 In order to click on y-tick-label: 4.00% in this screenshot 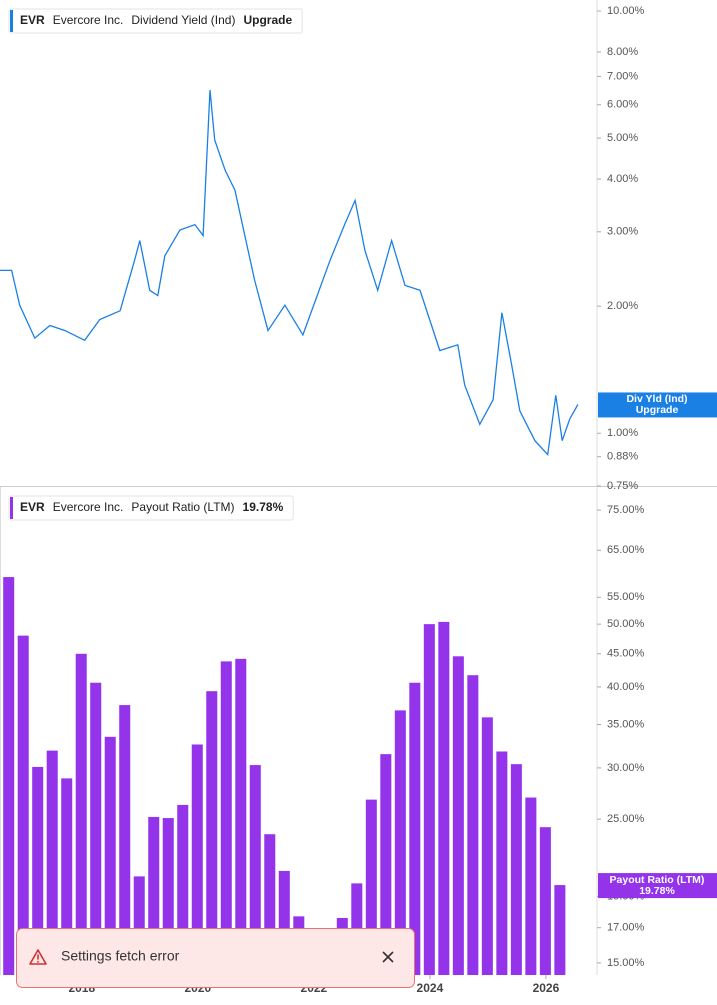, I will do `click(622, 179)`.